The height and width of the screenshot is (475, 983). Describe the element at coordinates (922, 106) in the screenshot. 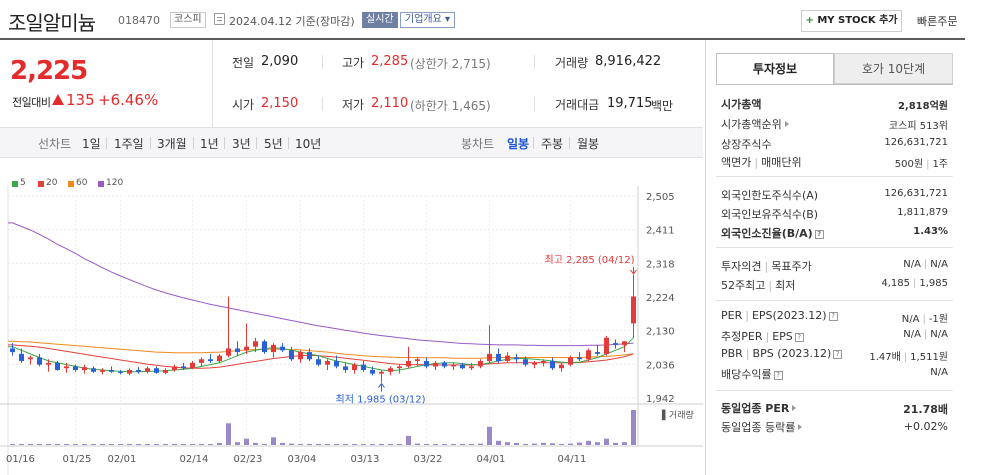

I see `market-cap-value: 2,818억원` at that location.